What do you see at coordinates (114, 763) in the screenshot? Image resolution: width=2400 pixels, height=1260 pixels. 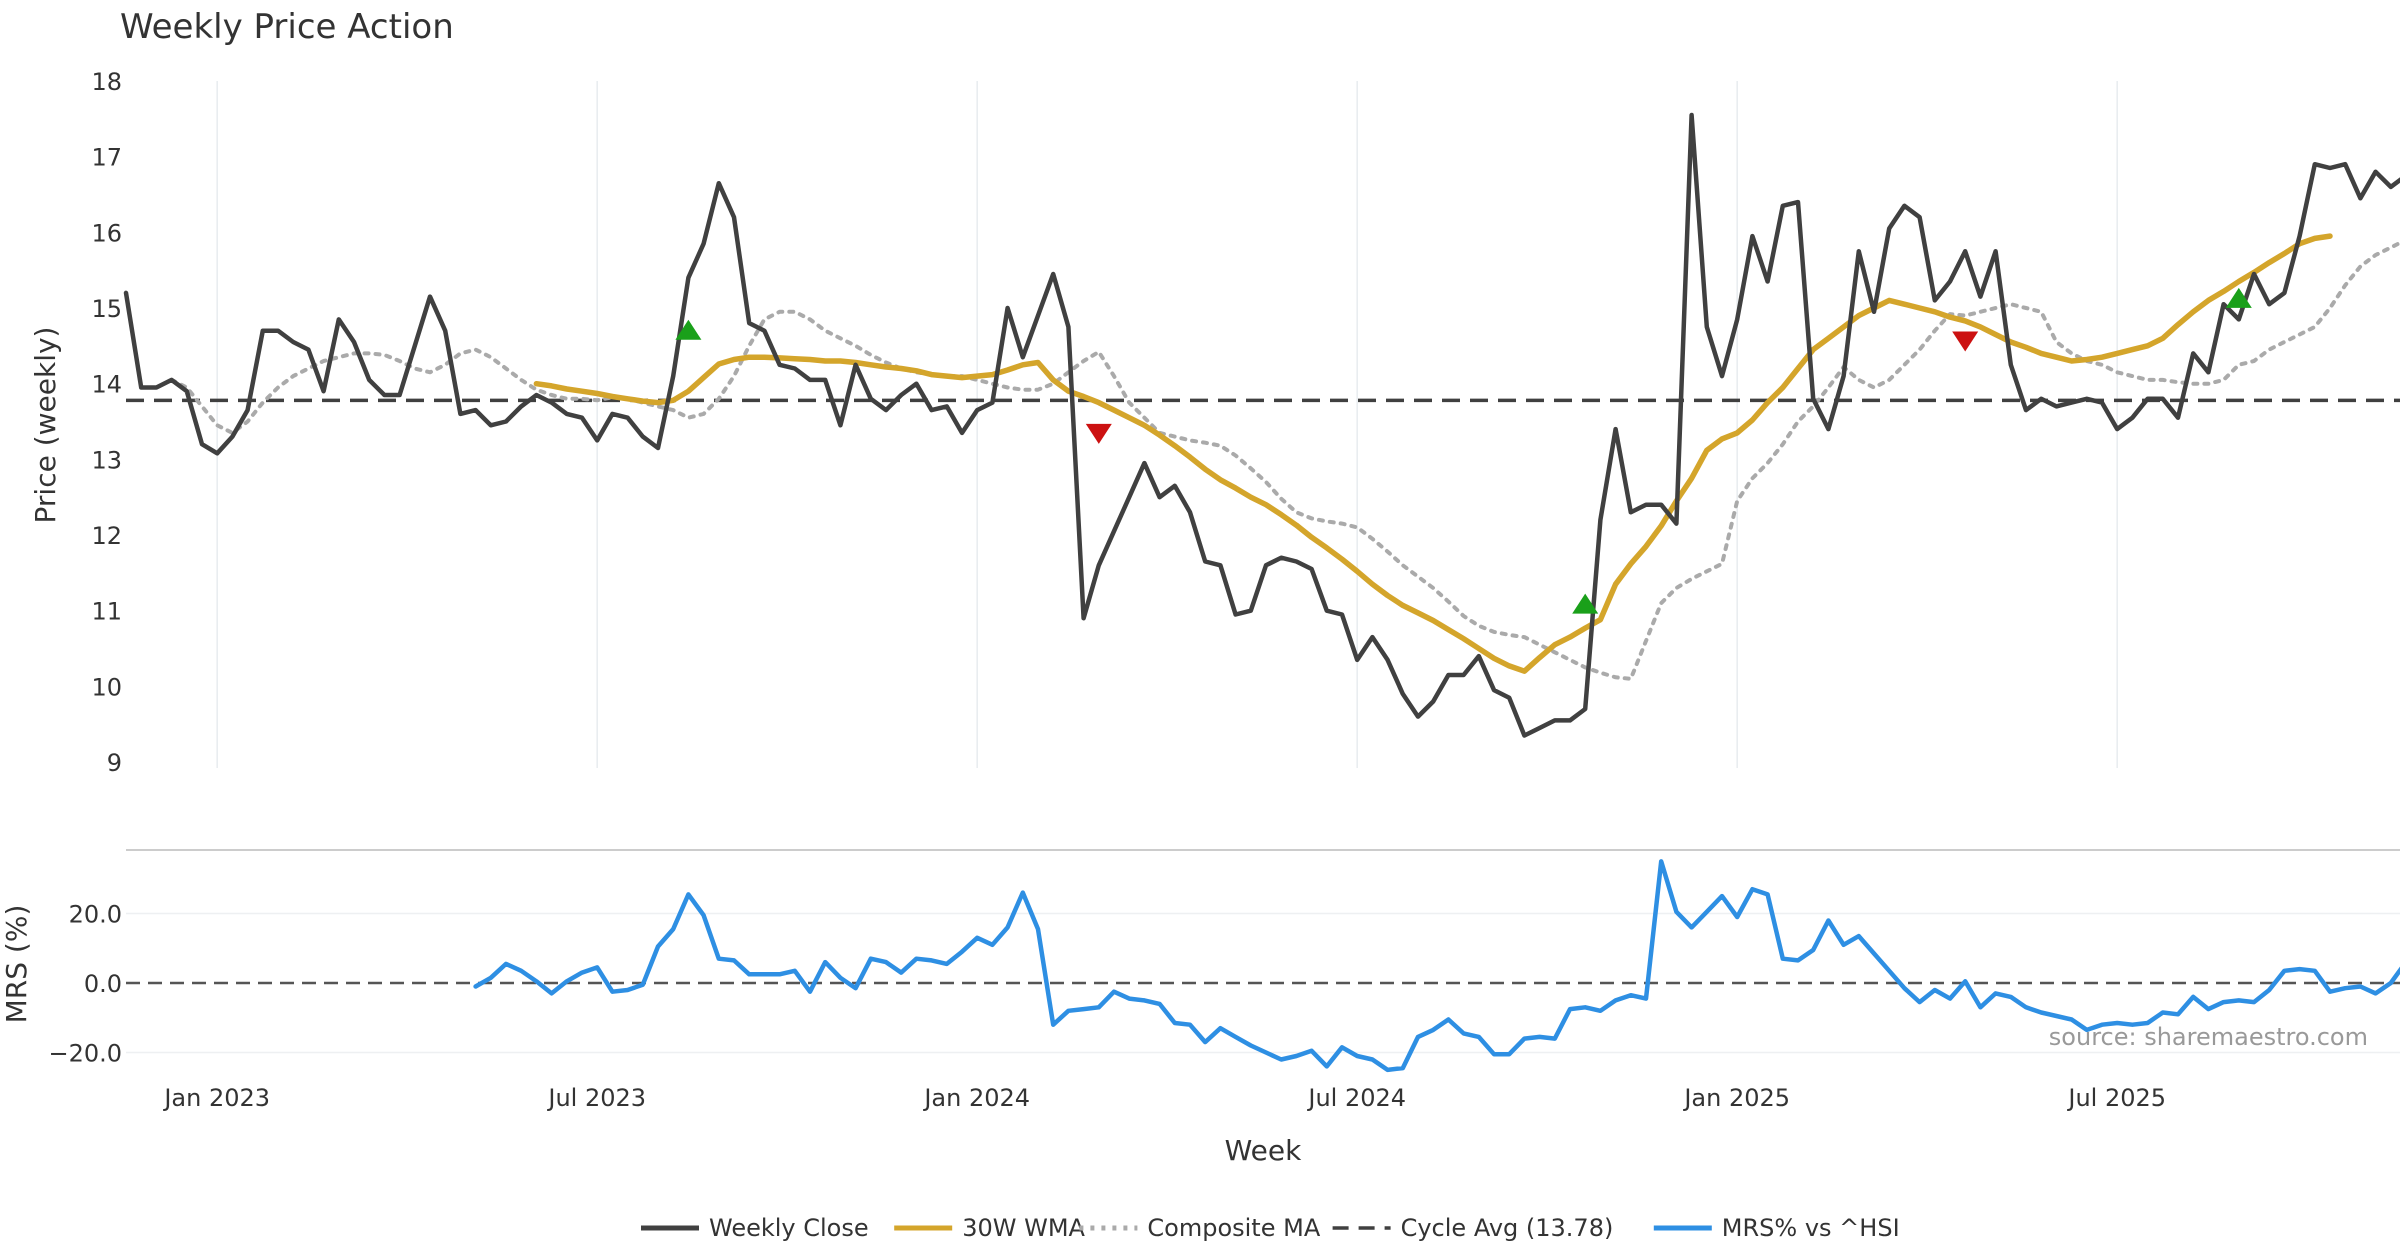 I see `price-y-tick-label: 9` at bounding box center [114, 763].